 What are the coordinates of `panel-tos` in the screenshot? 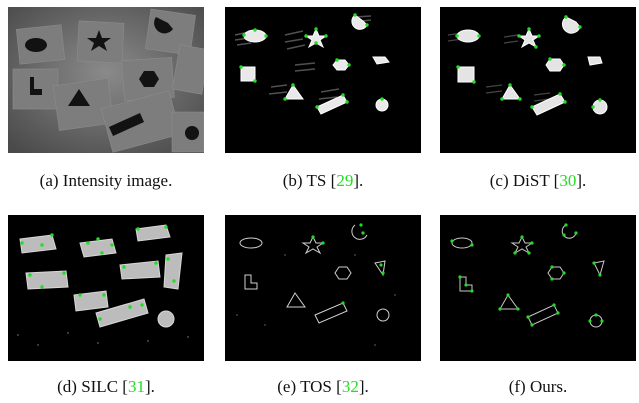 It's located at (323, 288).